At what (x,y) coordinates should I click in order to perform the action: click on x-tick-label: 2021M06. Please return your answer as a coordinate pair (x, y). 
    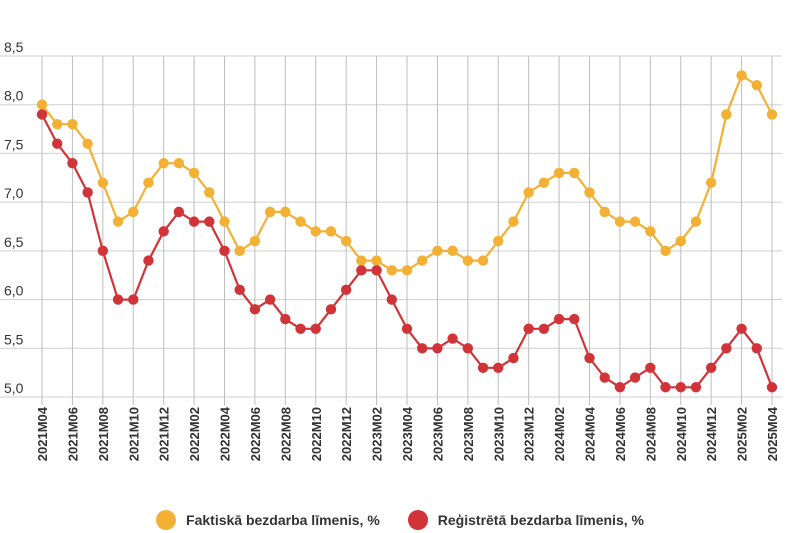
    Looking at the image, I should click on (72, 434).